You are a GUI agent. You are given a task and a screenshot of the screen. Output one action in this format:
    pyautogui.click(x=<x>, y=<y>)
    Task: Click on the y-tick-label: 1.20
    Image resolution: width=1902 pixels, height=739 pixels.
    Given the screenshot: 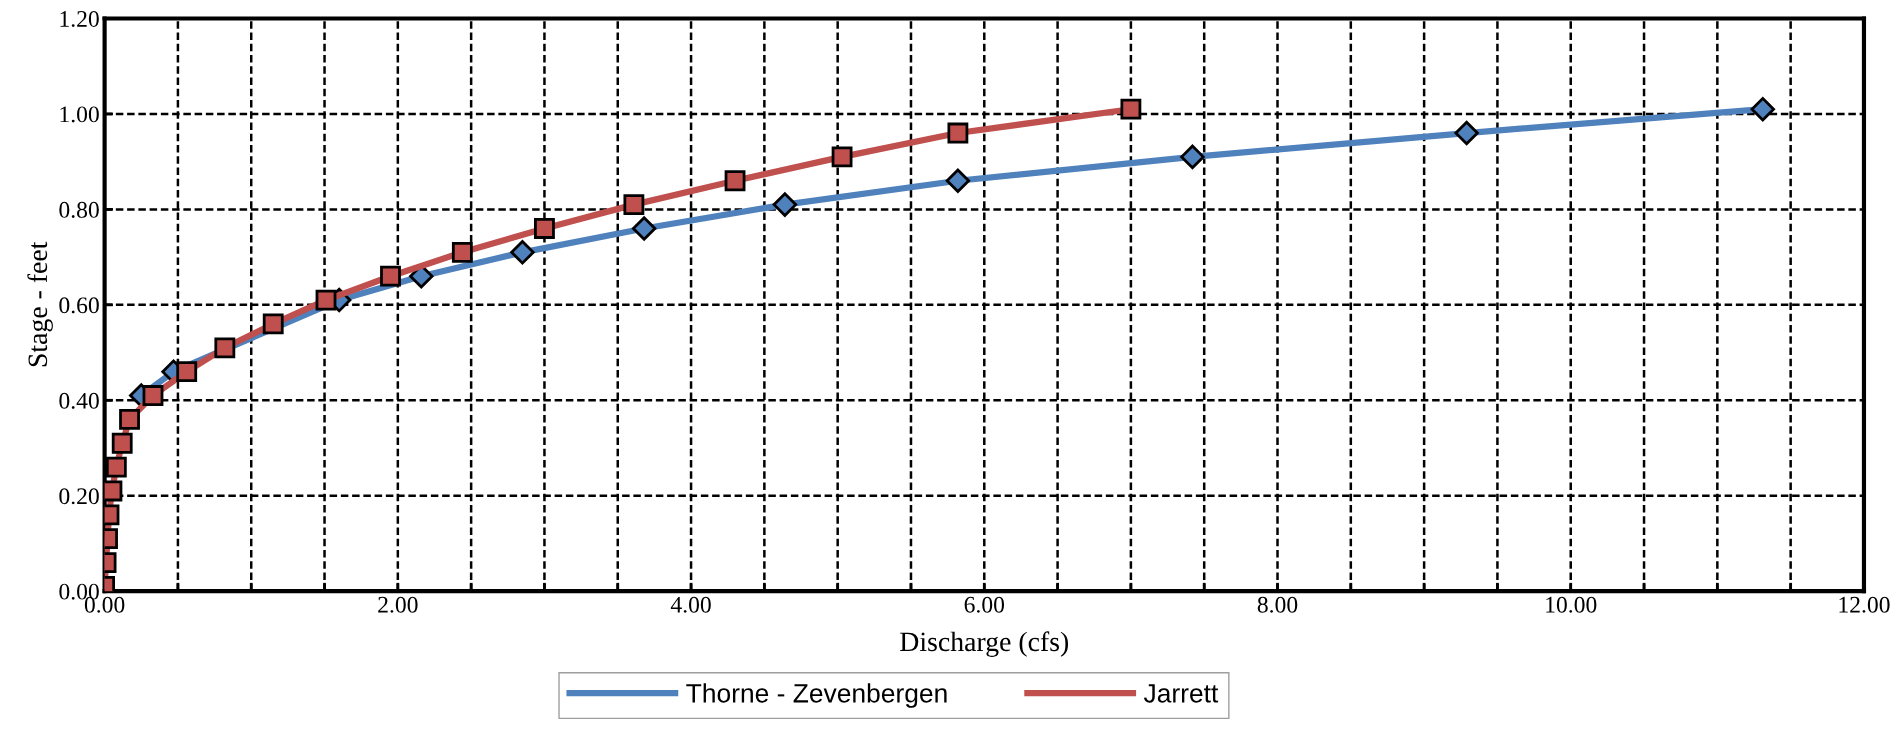 What is the action you would take?
    pyautogui.click(x=79, y=18)
    